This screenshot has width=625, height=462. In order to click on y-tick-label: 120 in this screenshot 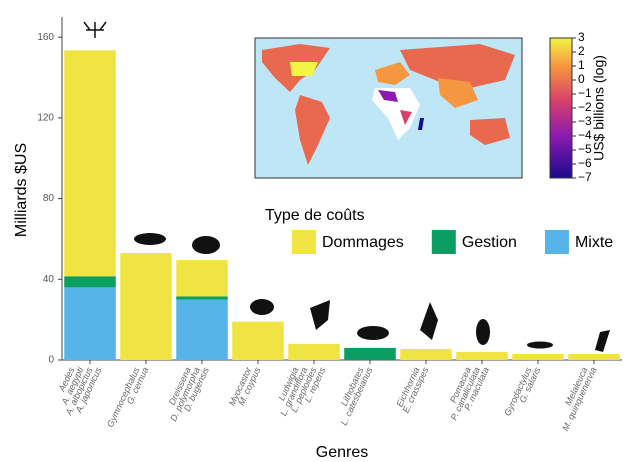, I will do `click(45, 118)`.